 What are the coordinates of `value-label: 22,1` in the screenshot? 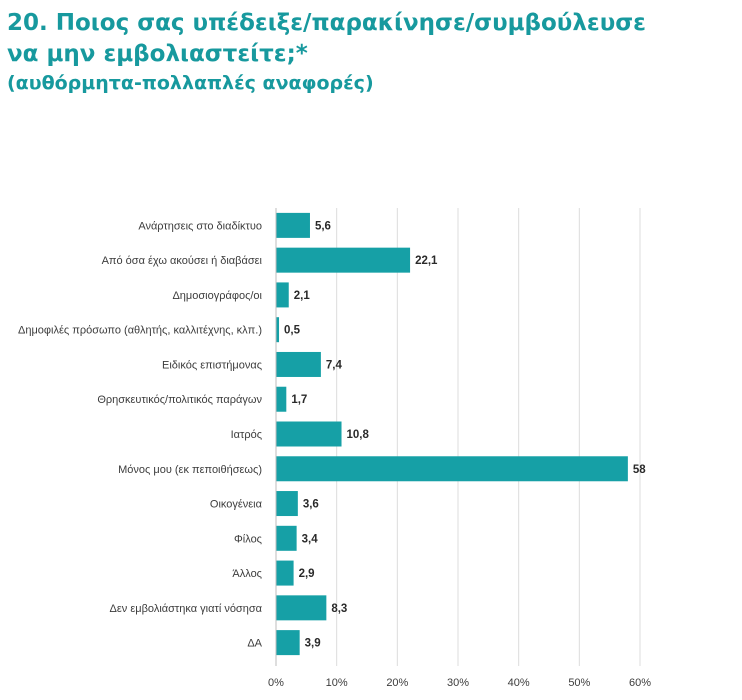 It's located at (426, 261).